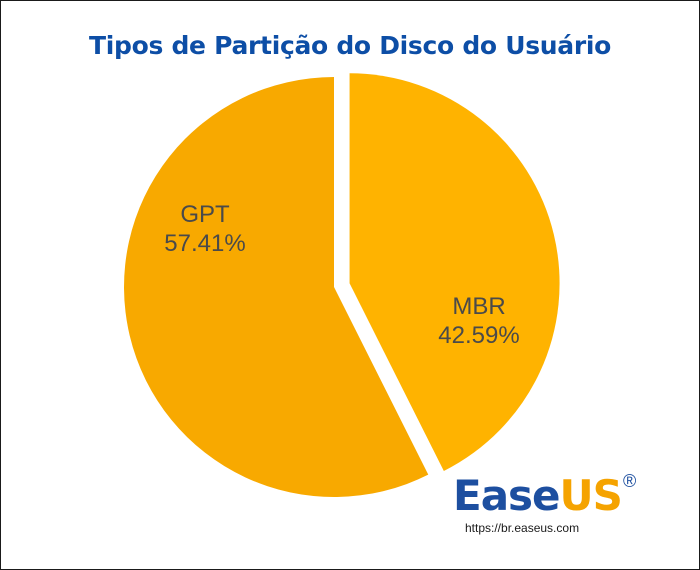  What do you see at coordinates (478, 306) in the screenshot?
I see `slice-label-mbr-name: MBR` at bounding box center [478, 306].